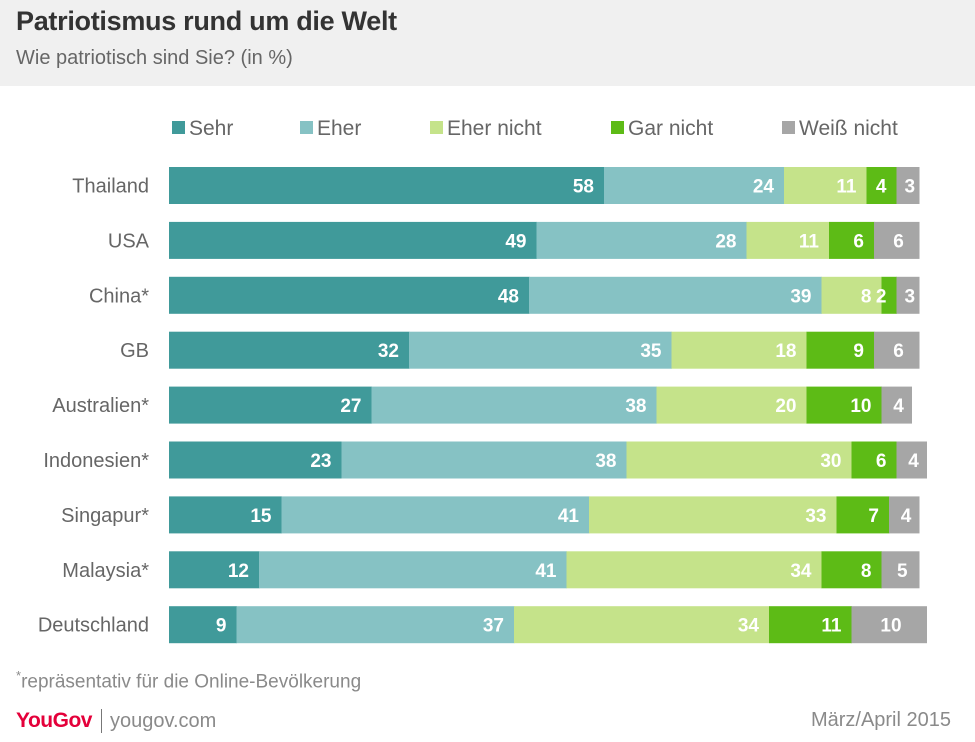  Describe the element at coordinates (154, 58) in the screenshot. I see `chart-subtitle: Wie patriotisch sind Sie? (in %)` at that location.